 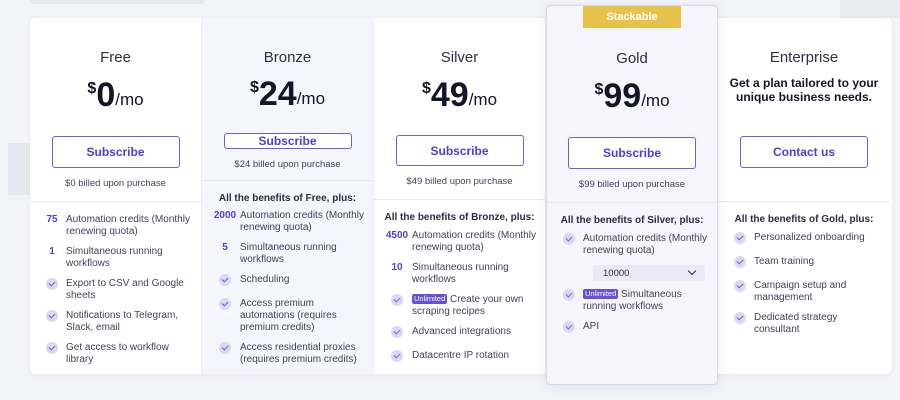 I want to click on feature-quantity: 10, so click(x=397, y=267).